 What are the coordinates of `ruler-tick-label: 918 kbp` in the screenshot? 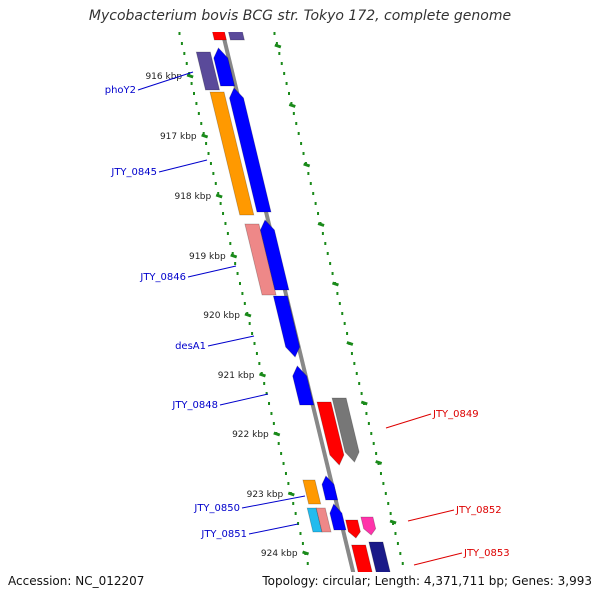 It's located at (192, 197).